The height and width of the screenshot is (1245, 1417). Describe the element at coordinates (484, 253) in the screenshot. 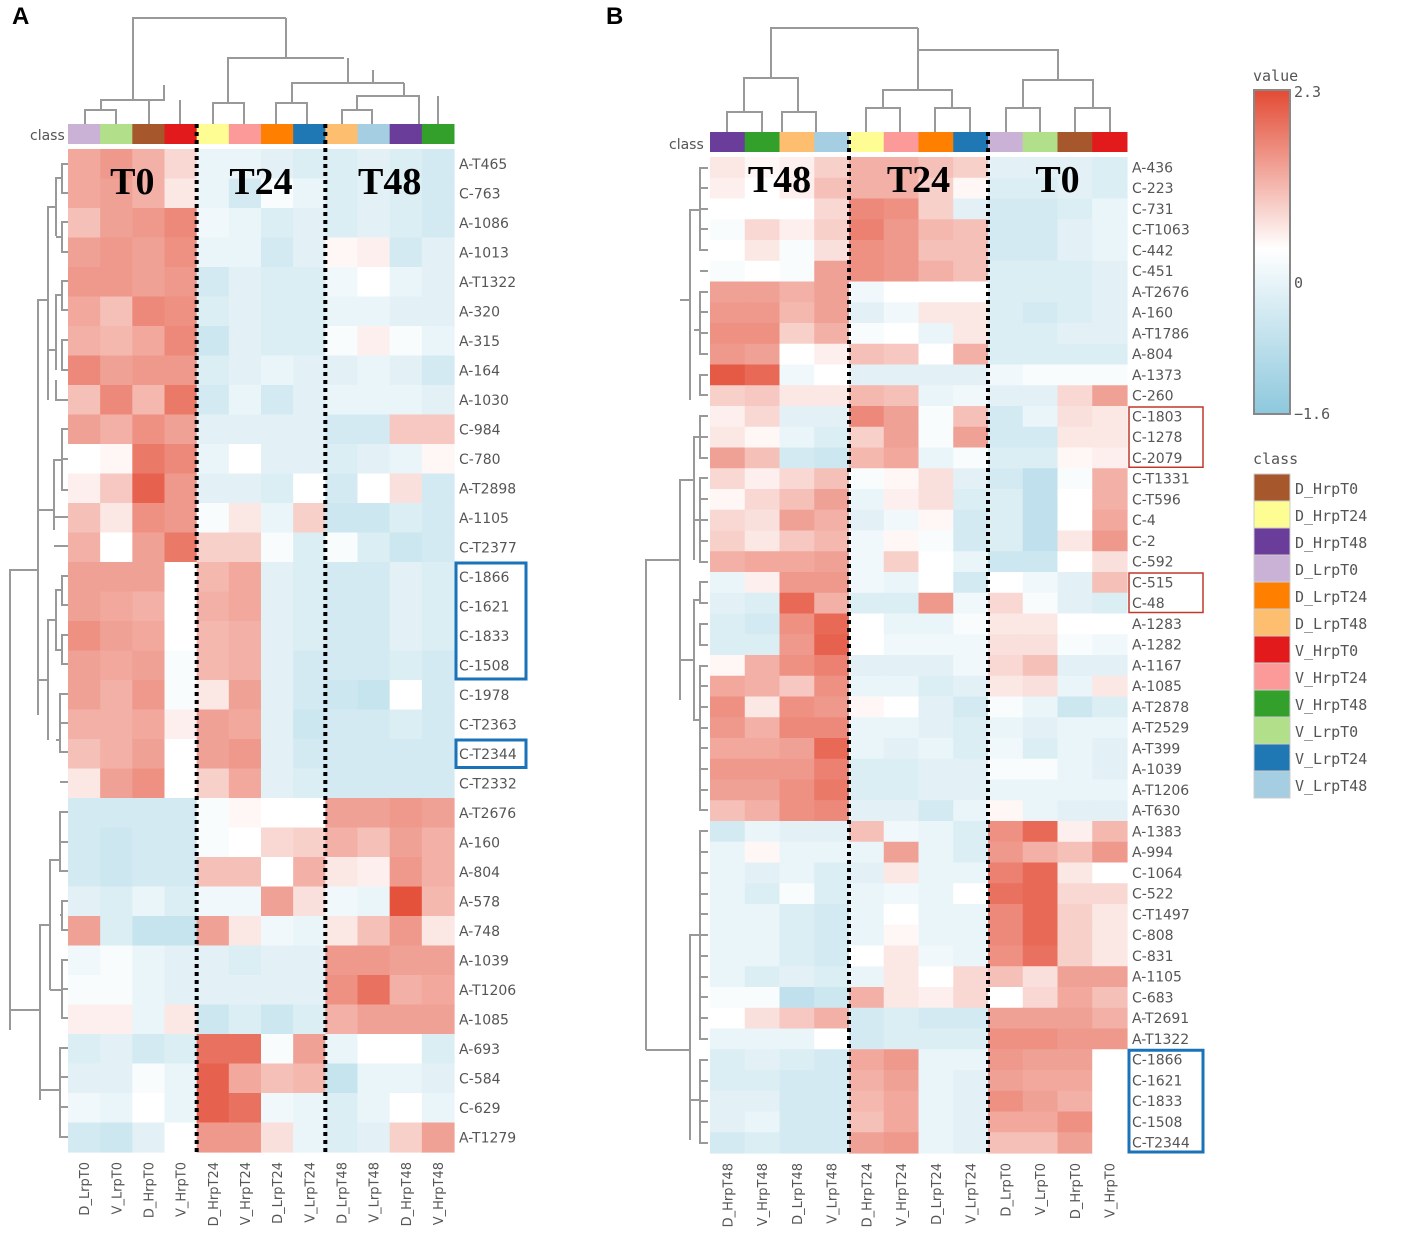

I see `row-label: A-1013` at that location.